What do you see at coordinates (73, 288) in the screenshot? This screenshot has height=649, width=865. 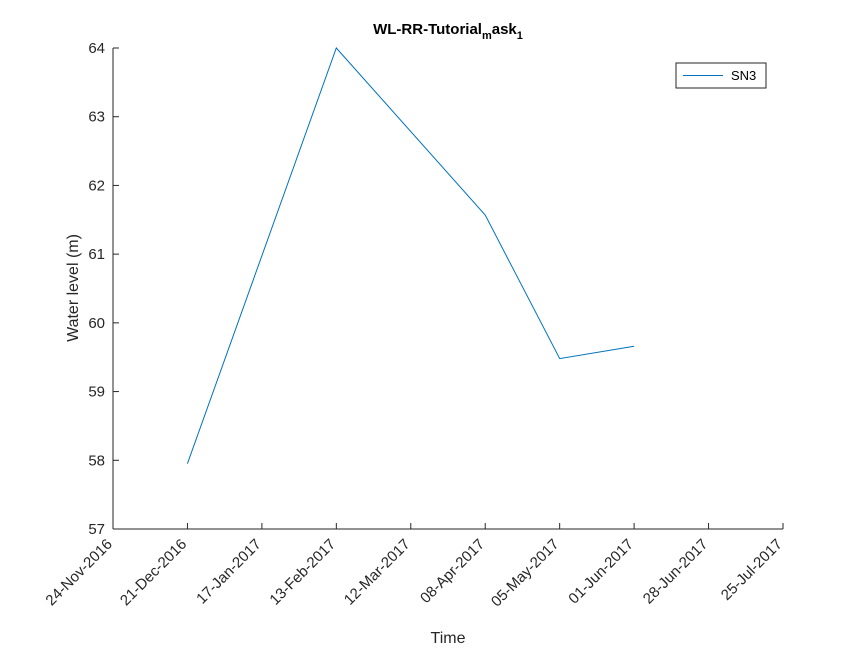 I see `y-axis-label: Water level (m)` at bounding box center [73, 288].